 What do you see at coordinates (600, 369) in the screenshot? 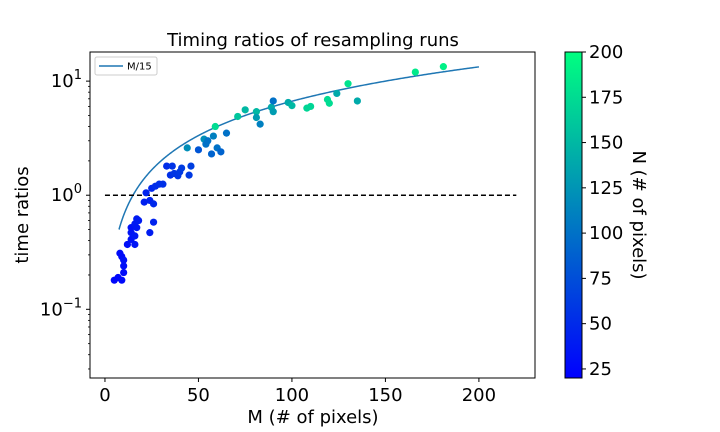
I see `colorbar-tick-label: 25` at bounding box center [600, 369].